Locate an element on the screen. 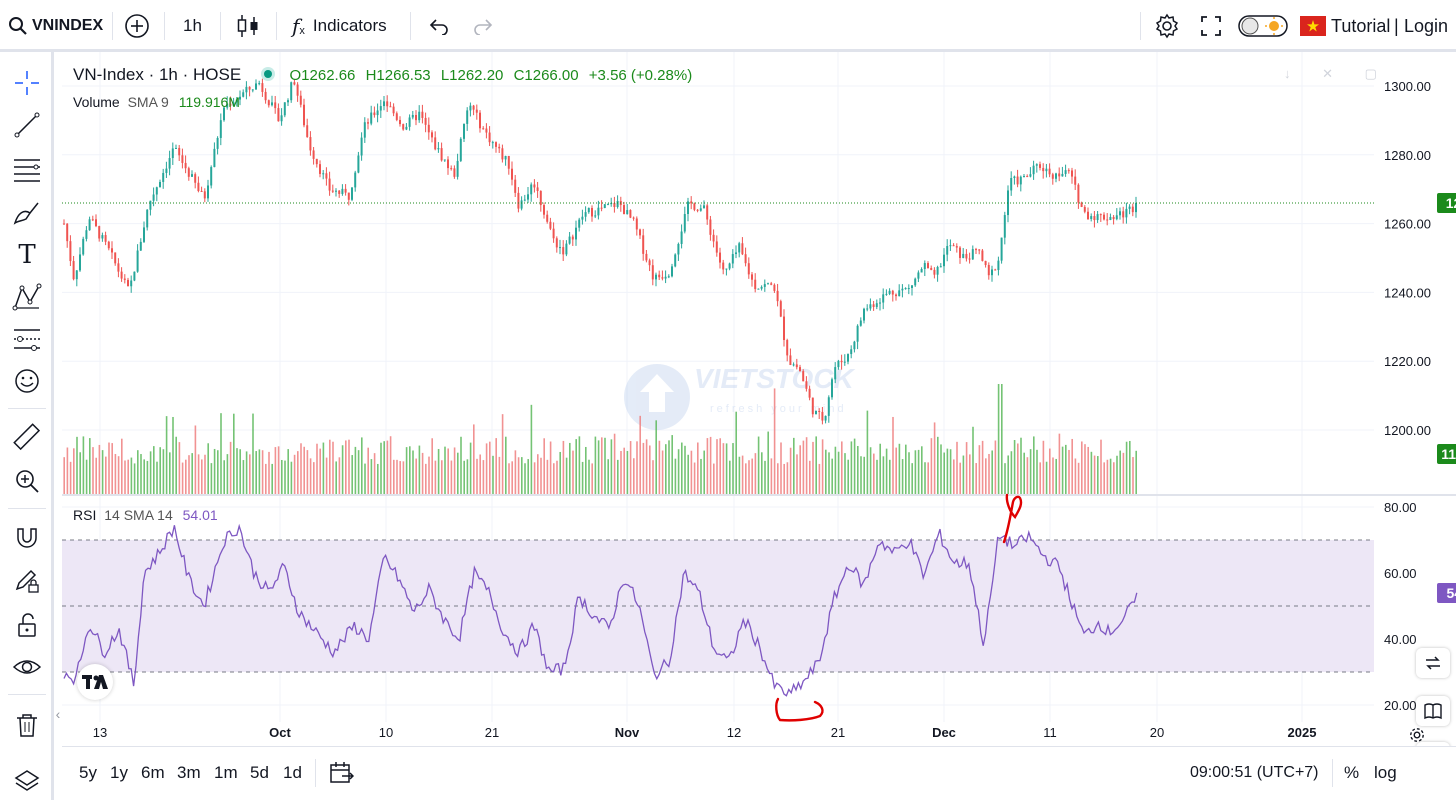 The image size is (1456, 801). emoji-tool is located at coordinates (27, 381).